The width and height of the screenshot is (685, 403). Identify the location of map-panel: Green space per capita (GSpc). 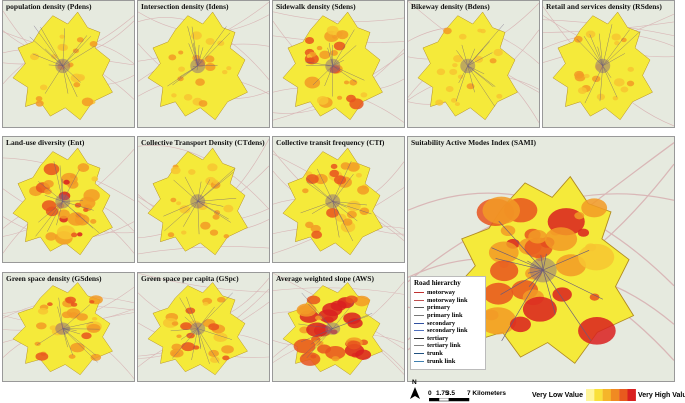
(203, 327).